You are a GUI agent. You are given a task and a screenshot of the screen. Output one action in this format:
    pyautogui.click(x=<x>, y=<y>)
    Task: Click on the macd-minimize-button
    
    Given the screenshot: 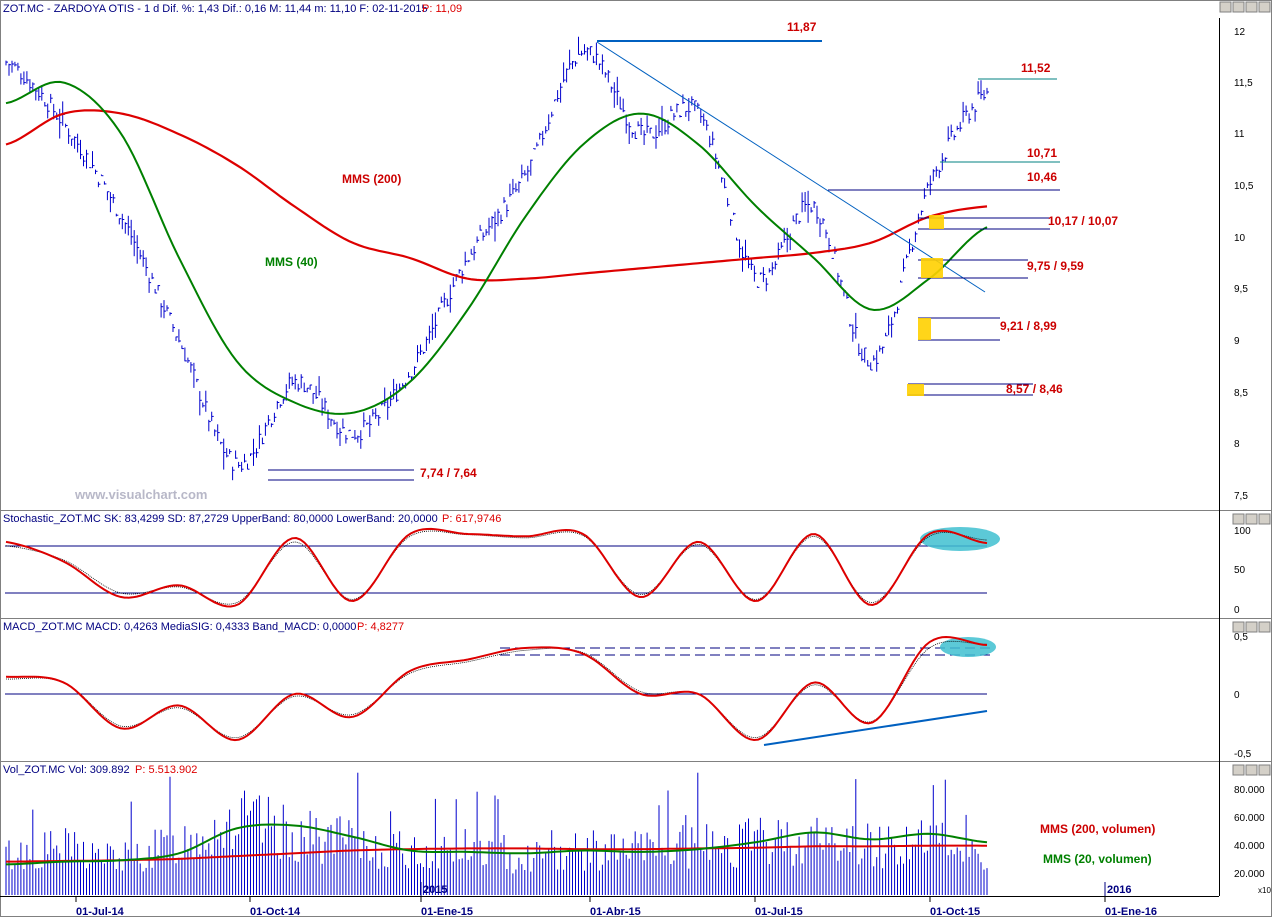 What is the action you would take?
    pyautogui.click(x=1238, y=627)
    